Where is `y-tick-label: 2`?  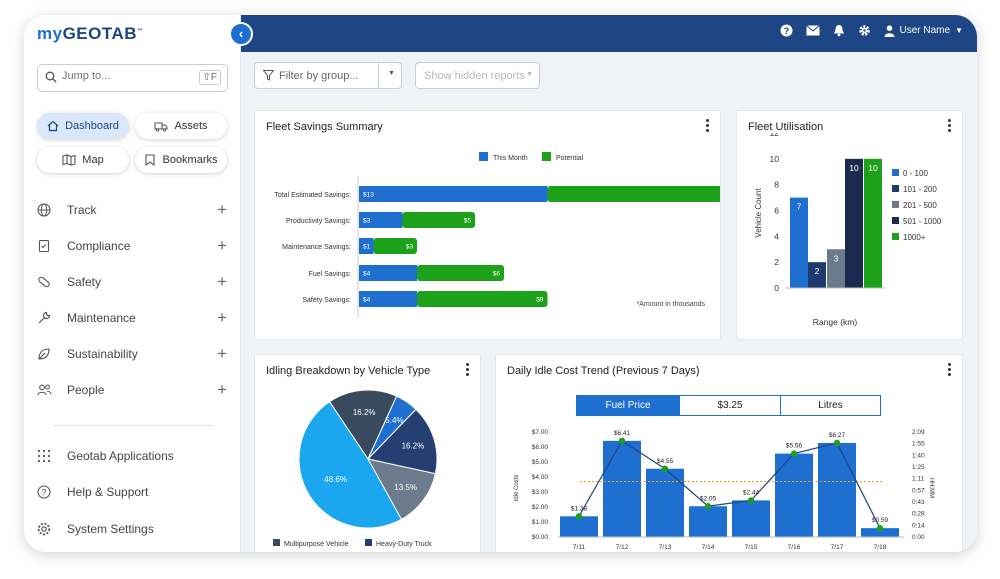 y-tick-label: 2 is located at coordinates (776, 262).